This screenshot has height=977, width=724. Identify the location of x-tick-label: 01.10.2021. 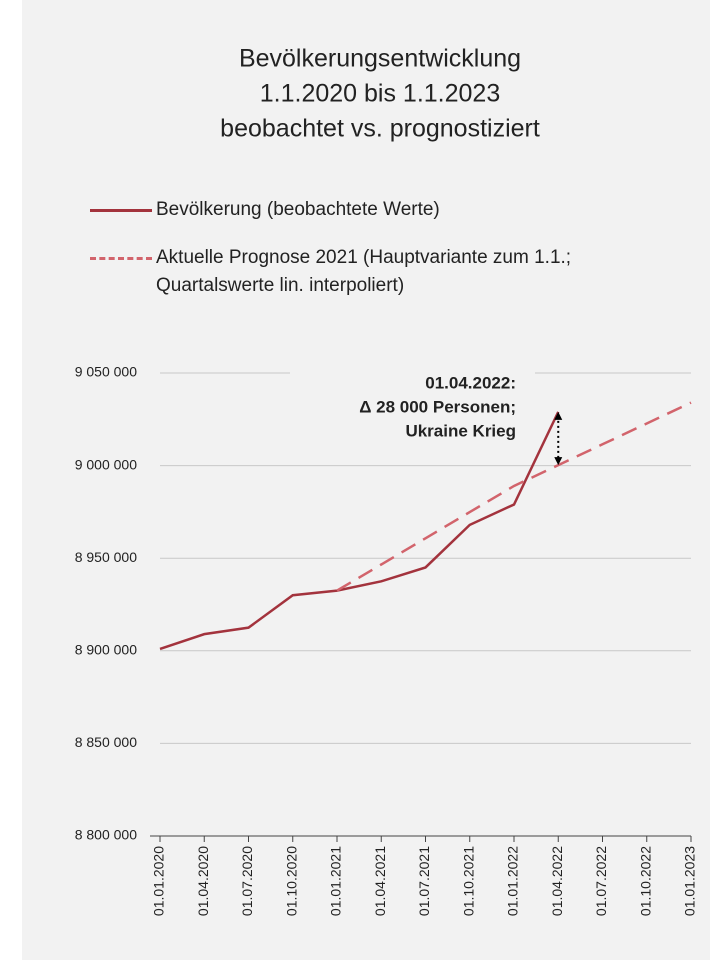
(468, 881).